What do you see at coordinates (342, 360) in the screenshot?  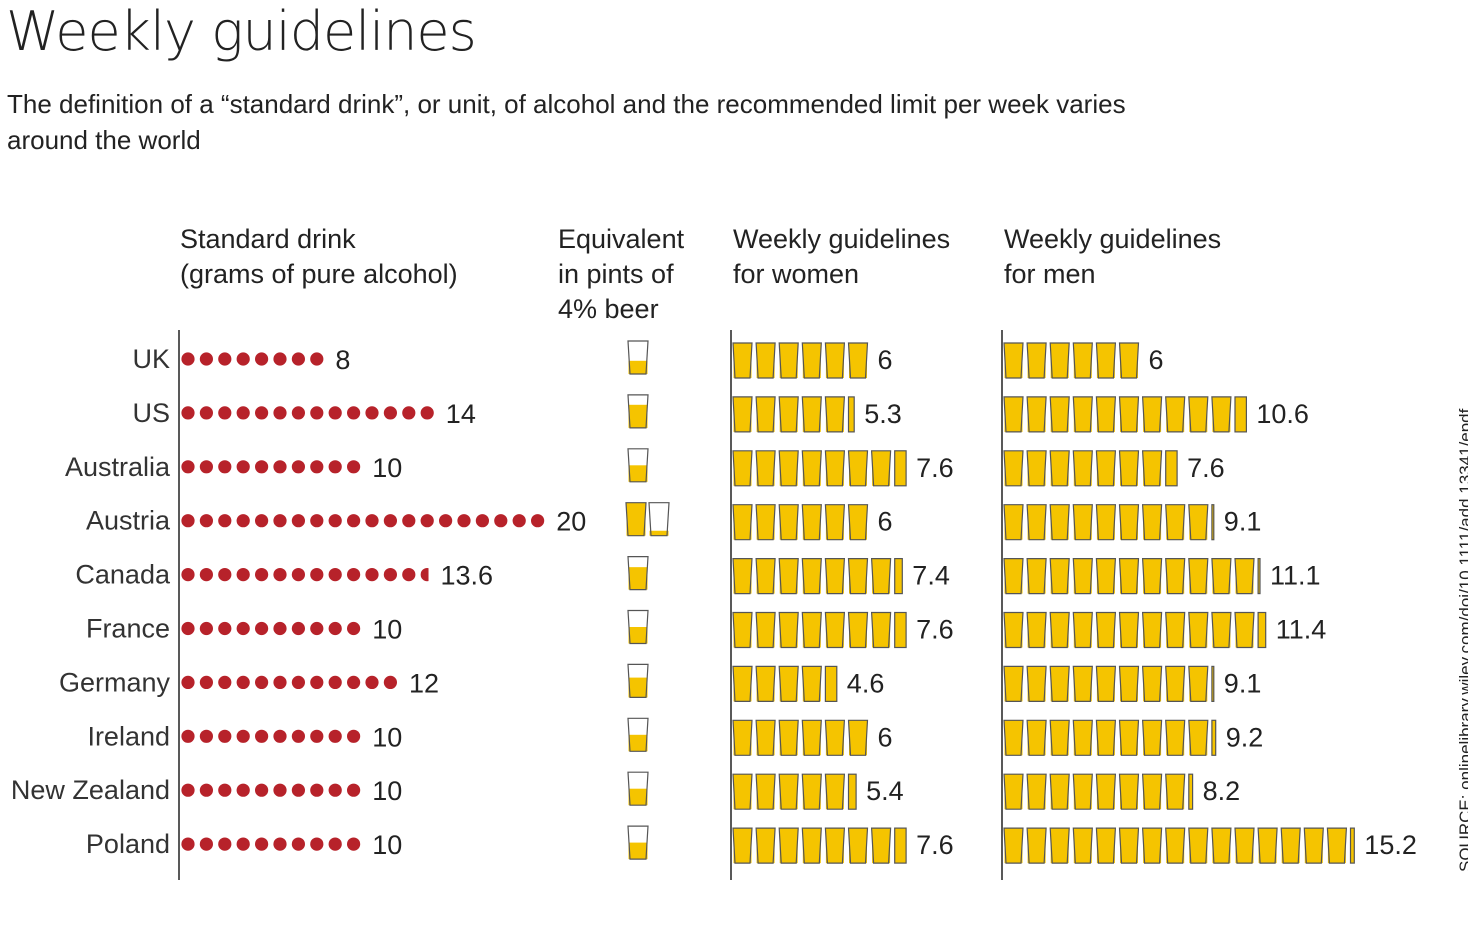 I see `standard-drink-value-label: 8` at bounding box center [342, 360].